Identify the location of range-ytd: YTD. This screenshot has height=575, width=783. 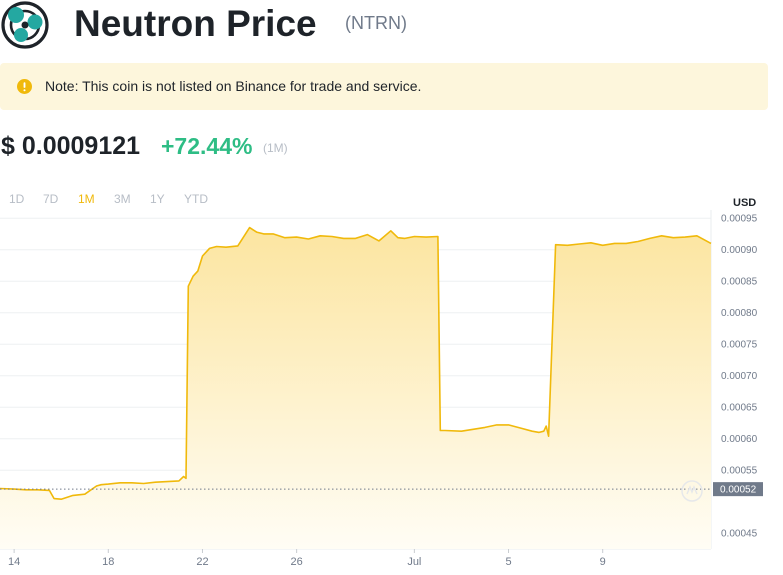
(196, 199).